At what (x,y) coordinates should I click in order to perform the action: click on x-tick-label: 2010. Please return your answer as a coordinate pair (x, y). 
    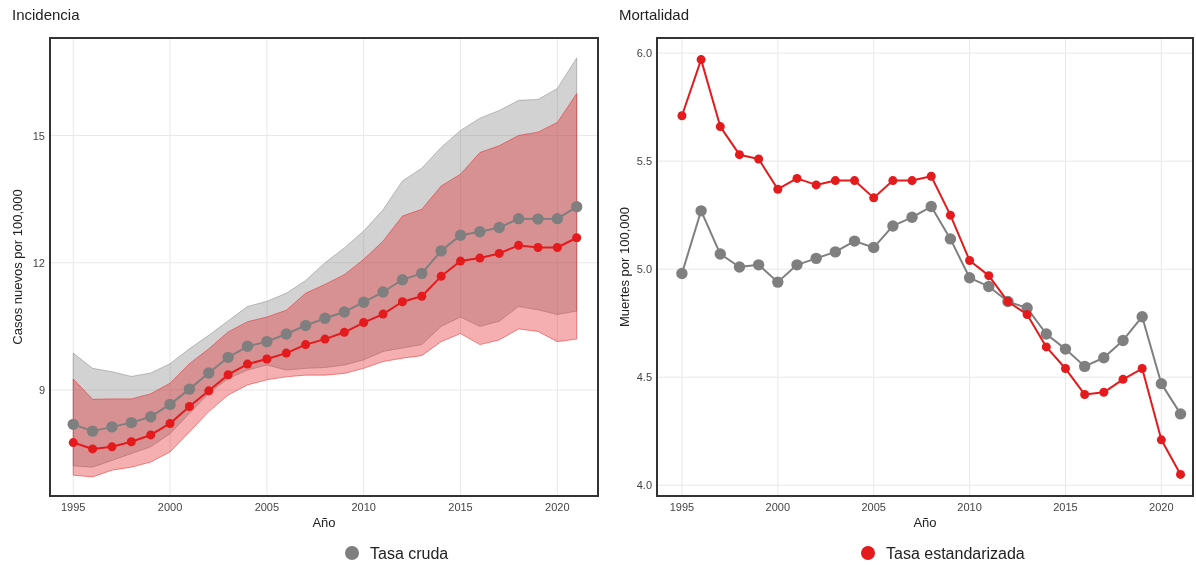
    Looking at the image, I should click on (363, 507).